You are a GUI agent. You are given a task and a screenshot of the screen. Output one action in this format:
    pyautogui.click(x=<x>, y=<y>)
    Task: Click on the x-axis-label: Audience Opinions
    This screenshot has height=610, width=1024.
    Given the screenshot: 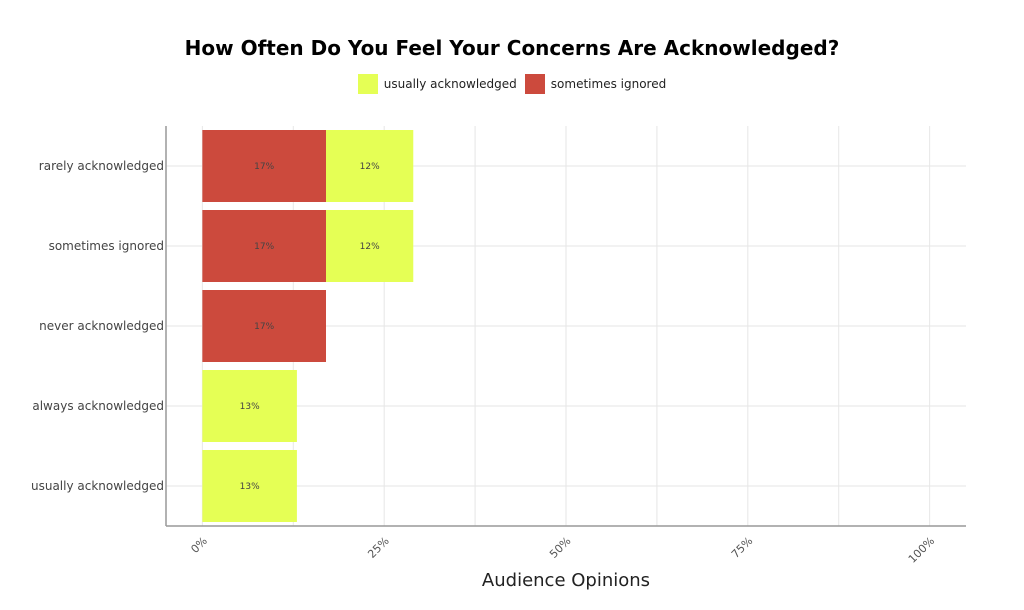 What is the action you would take?
    pyautogui.click(x=566, y=580)
    